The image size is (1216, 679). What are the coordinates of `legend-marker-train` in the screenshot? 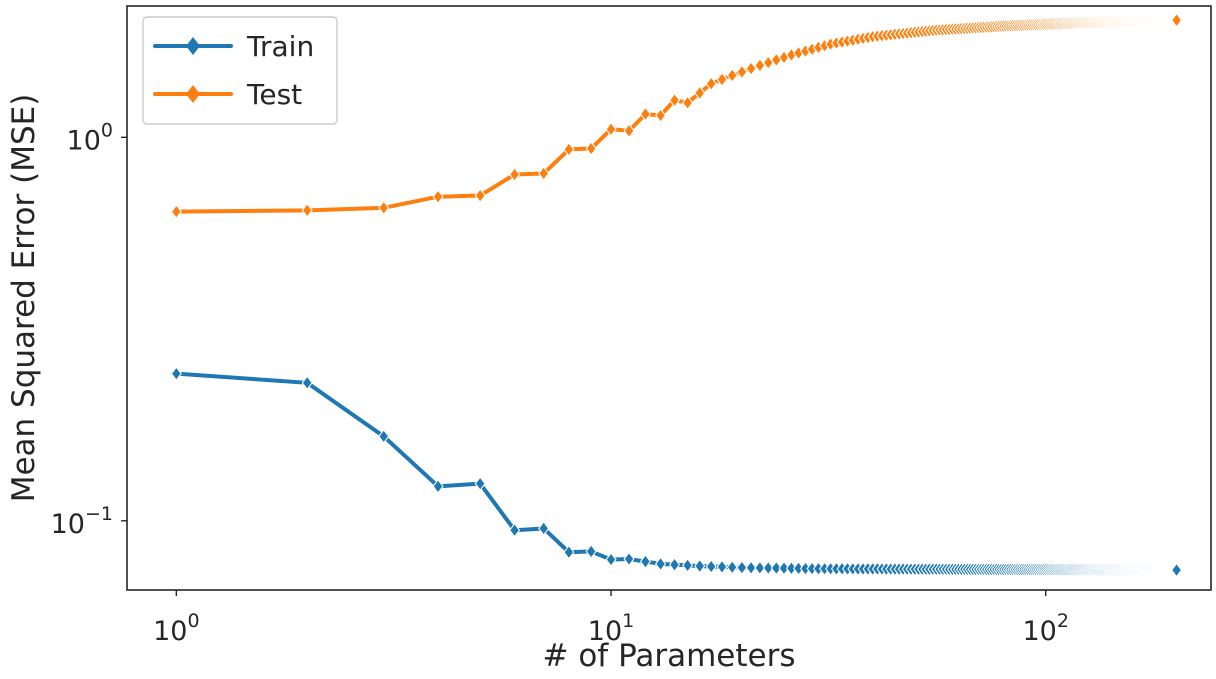 It's located at (193, 46).